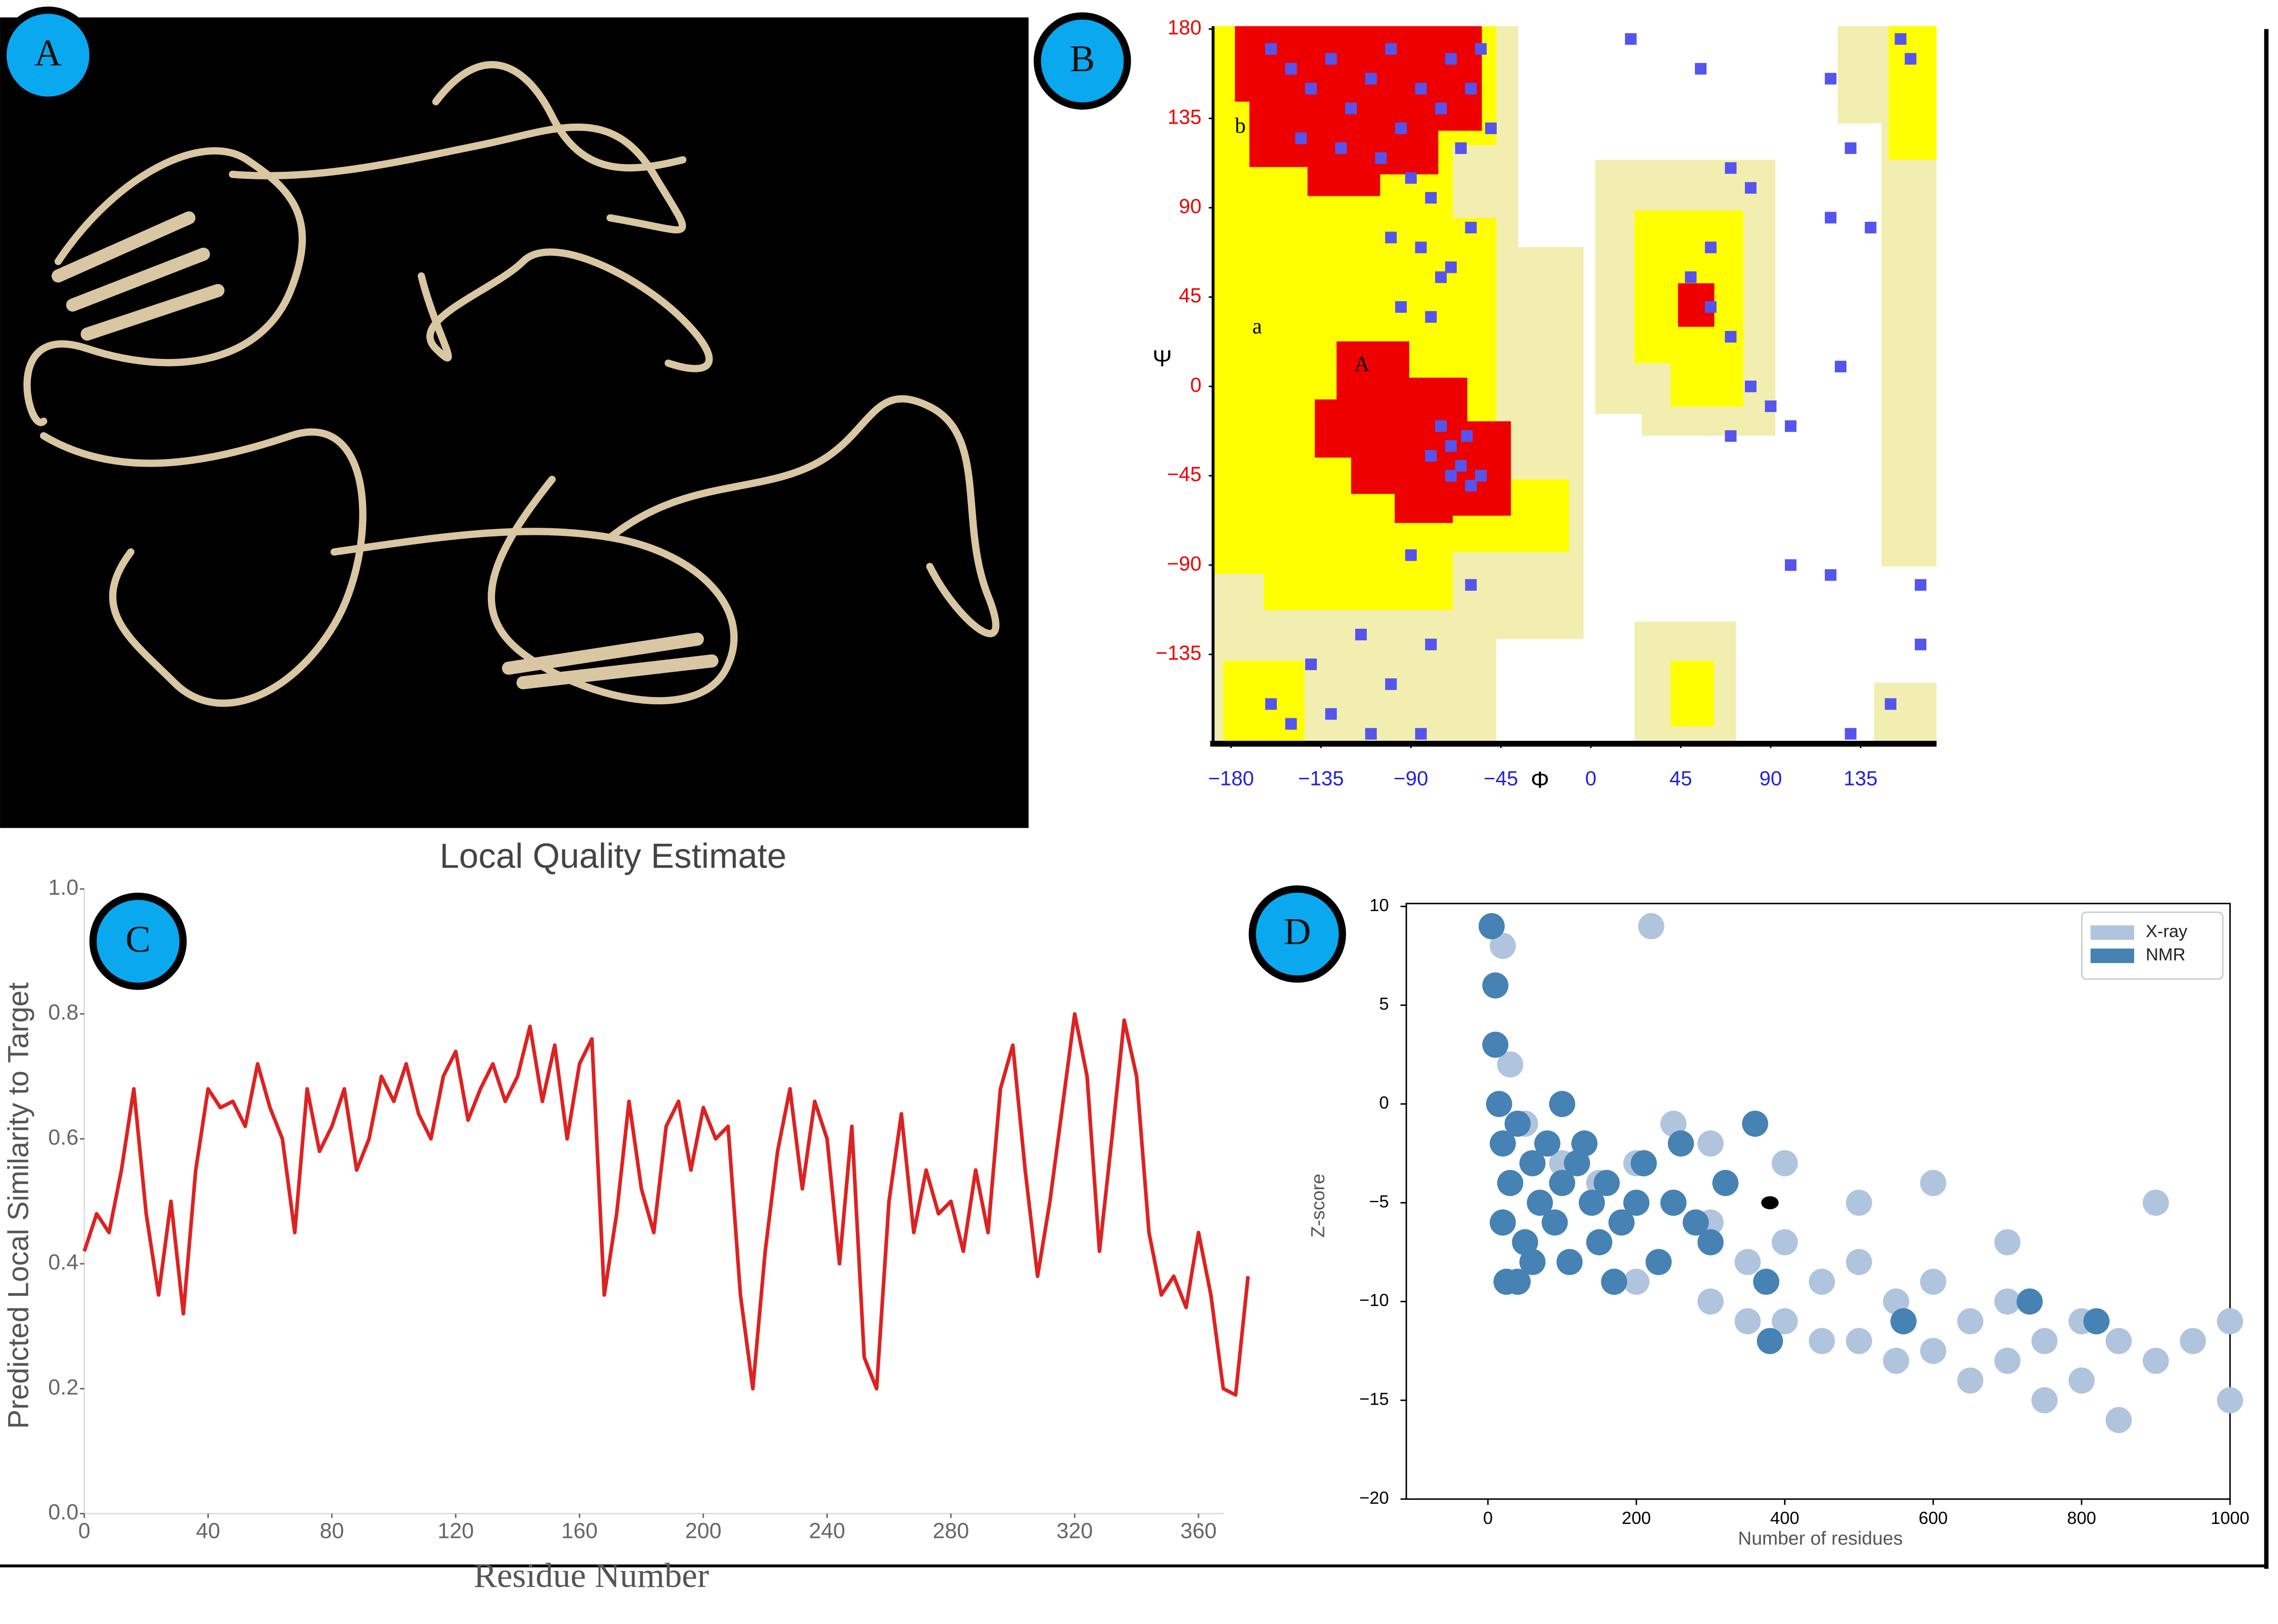 This screenshot has height=1624, width=2278. What do you see at coordinates (2165, 954) in the screenshot?
I see `legend-label: NMR` at bounding box center [2165, 954].